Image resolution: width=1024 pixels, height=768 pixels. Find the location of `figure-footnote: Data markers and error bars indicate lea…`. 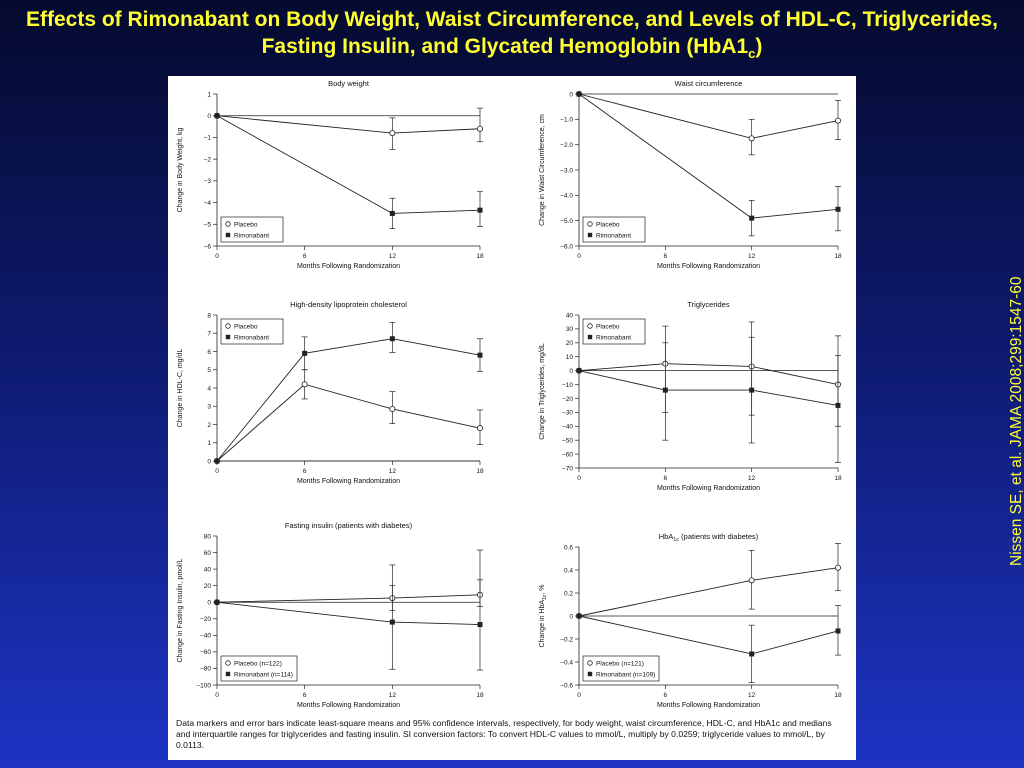

figure-footnote: Data markers and error bars indicate lea… is located at coordinates (504, 734).